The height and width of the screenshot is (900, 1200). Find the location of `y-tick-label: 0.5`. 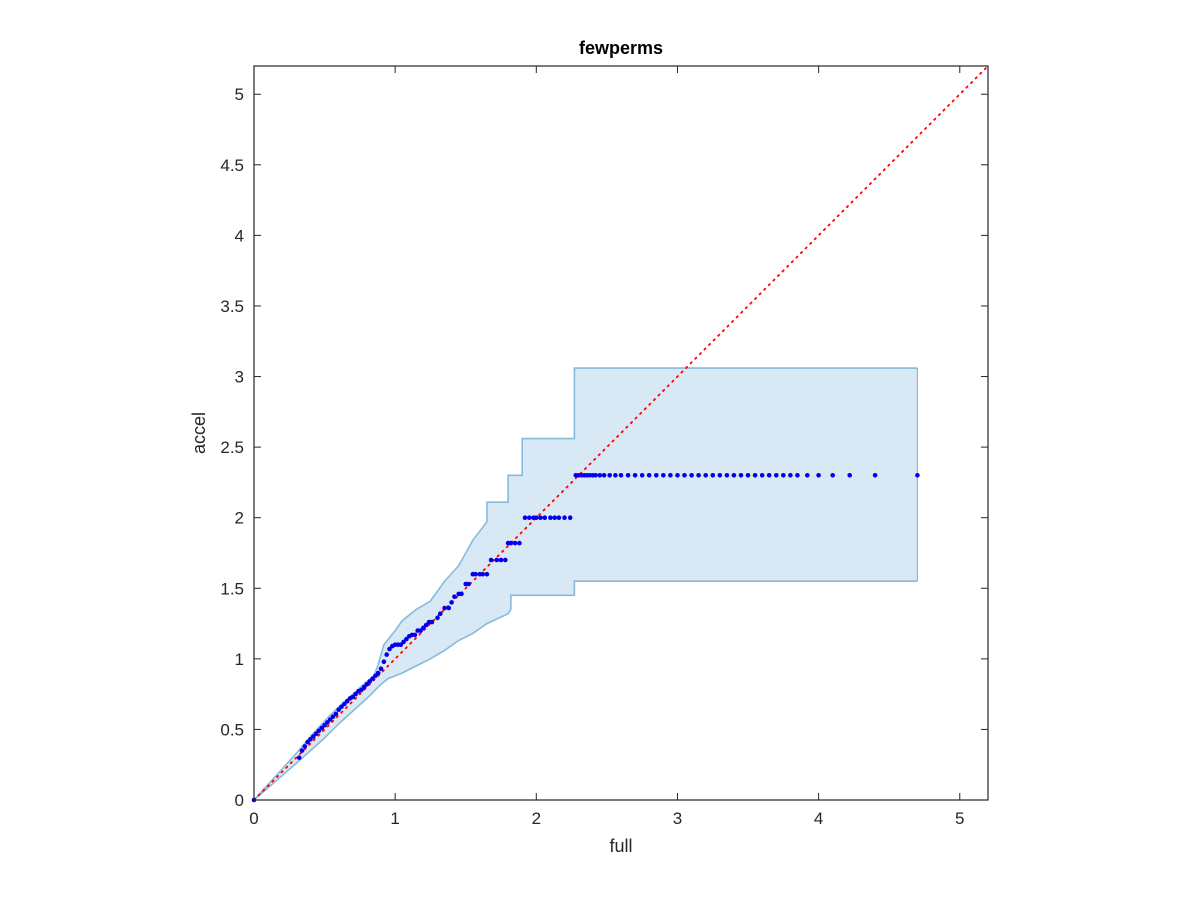

y-tick-label: 0.5 is located at coordinates (232, 729).